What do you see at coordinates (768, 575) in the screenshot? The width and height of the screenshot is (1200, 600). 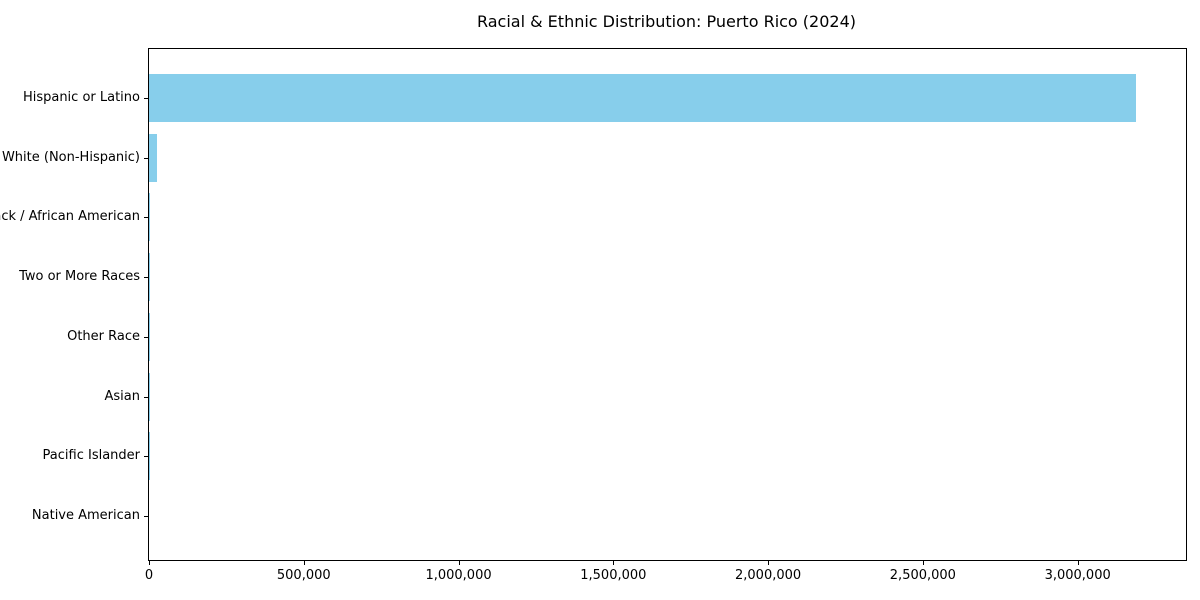 I see `x-tick-label: 2,000,000` at bounding box center [768, 575].